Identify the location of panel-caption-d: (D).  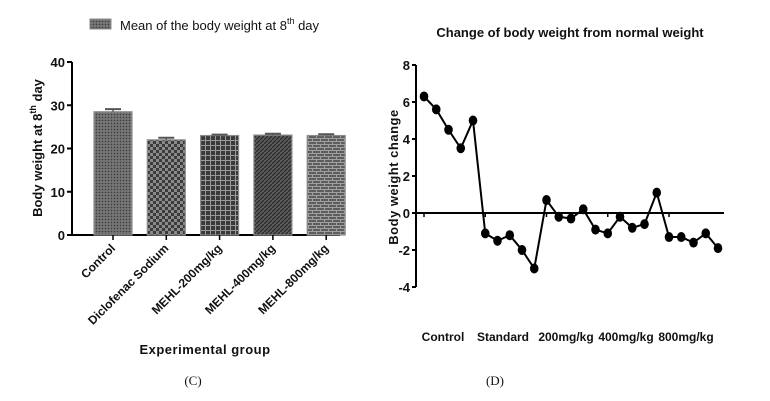
(495, 380).